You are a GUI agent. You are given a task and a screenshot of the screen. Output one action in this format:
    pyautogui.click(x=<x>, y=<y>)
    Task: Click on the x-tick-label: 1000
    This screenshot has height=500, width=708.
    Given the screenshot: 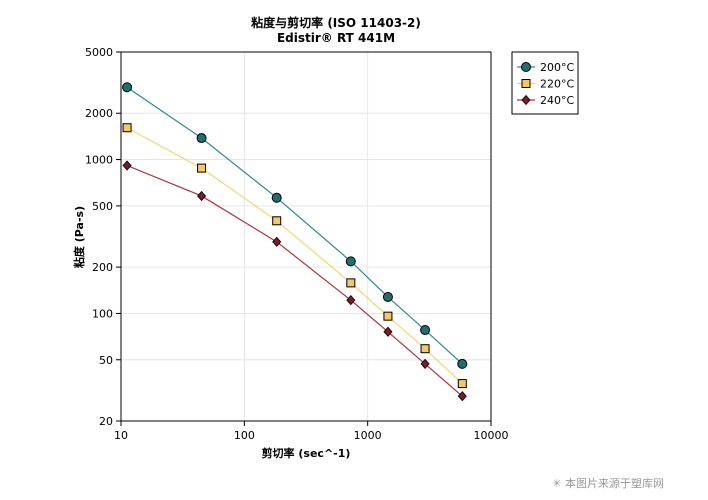 What is the action you would take?
    pyautogui.click(x=368, y=435)
    